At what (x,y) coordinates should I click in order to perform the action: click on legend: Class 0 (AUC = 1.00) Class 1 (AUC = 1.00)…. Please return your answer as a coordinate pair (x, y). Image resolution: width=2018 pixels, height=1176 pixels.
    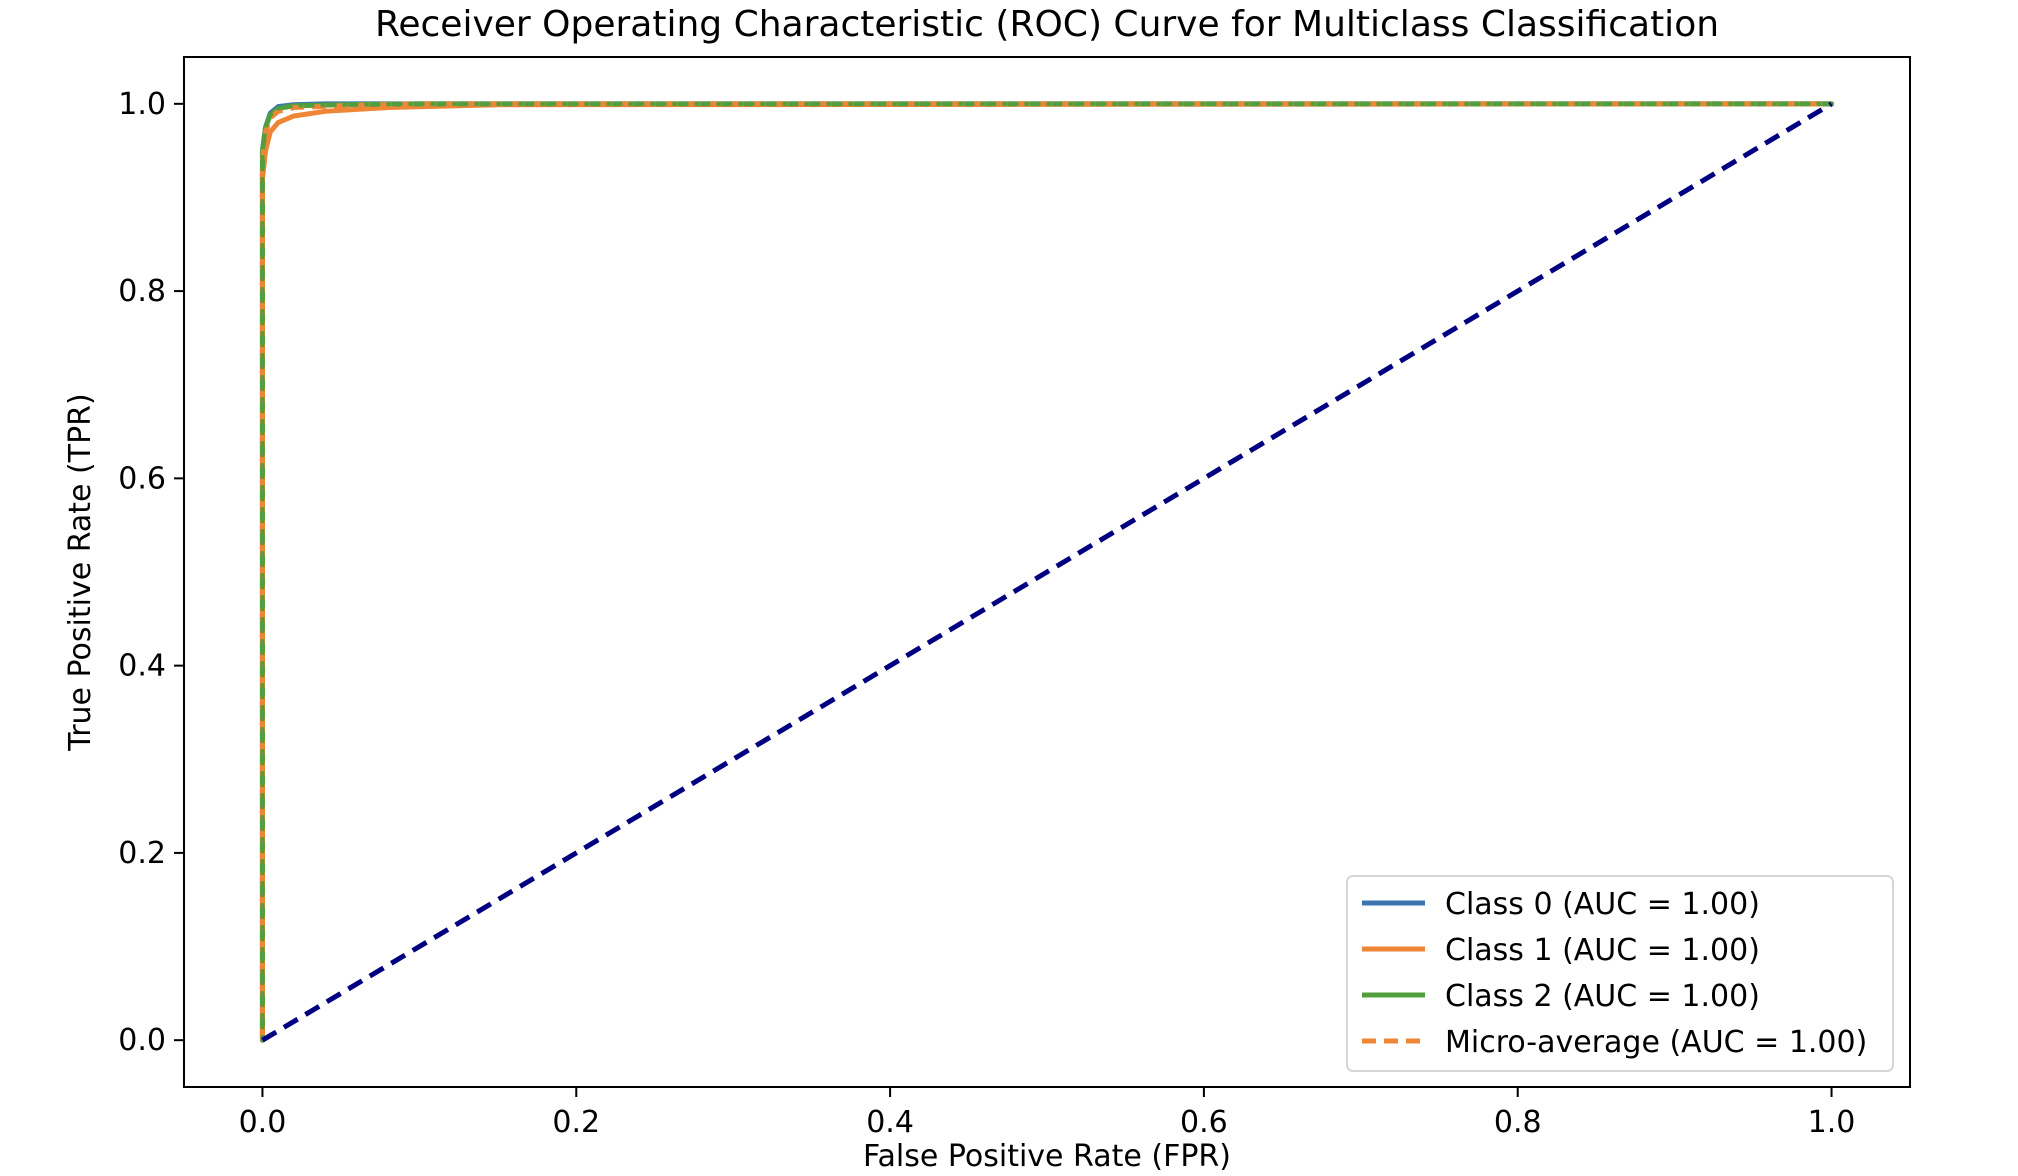
    Looking at the image, I should click on (1620, 973).